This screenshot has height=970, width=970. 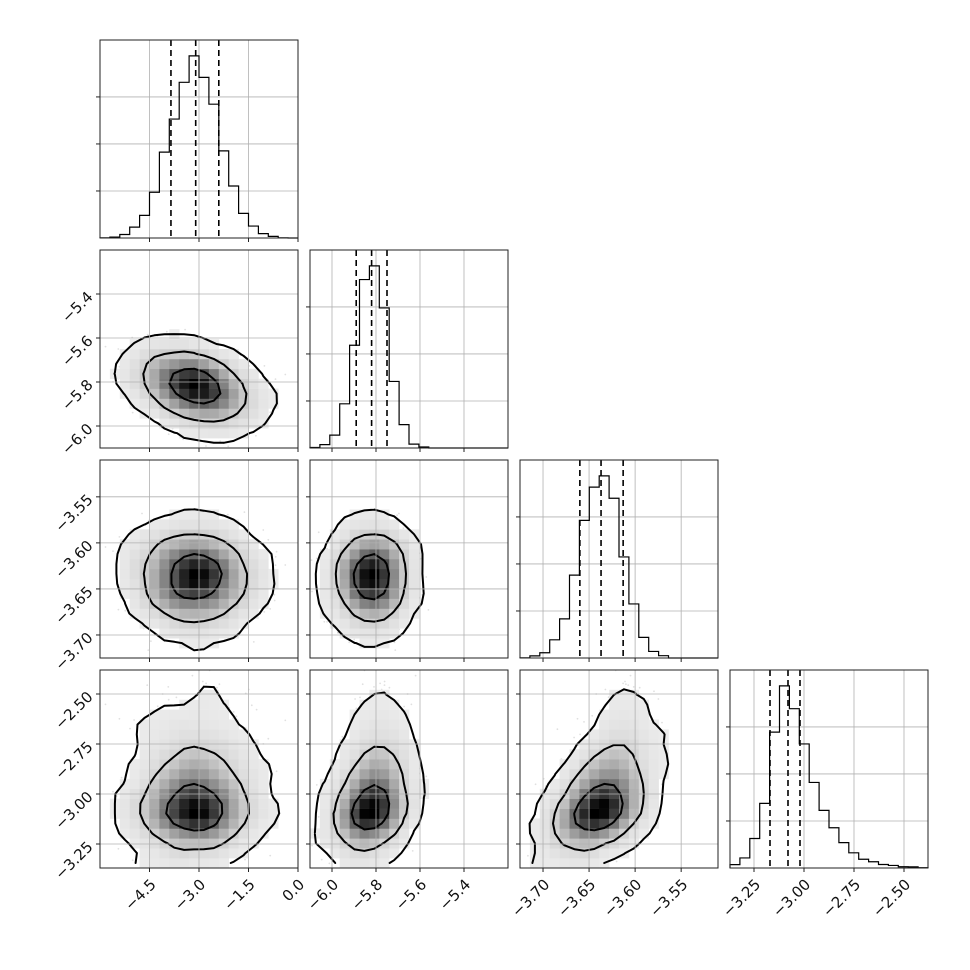 What do you see at coordinates (455, 895) in the screenshot?
I see `x-tick-label: −5.4` at bounding box center [455, 895].